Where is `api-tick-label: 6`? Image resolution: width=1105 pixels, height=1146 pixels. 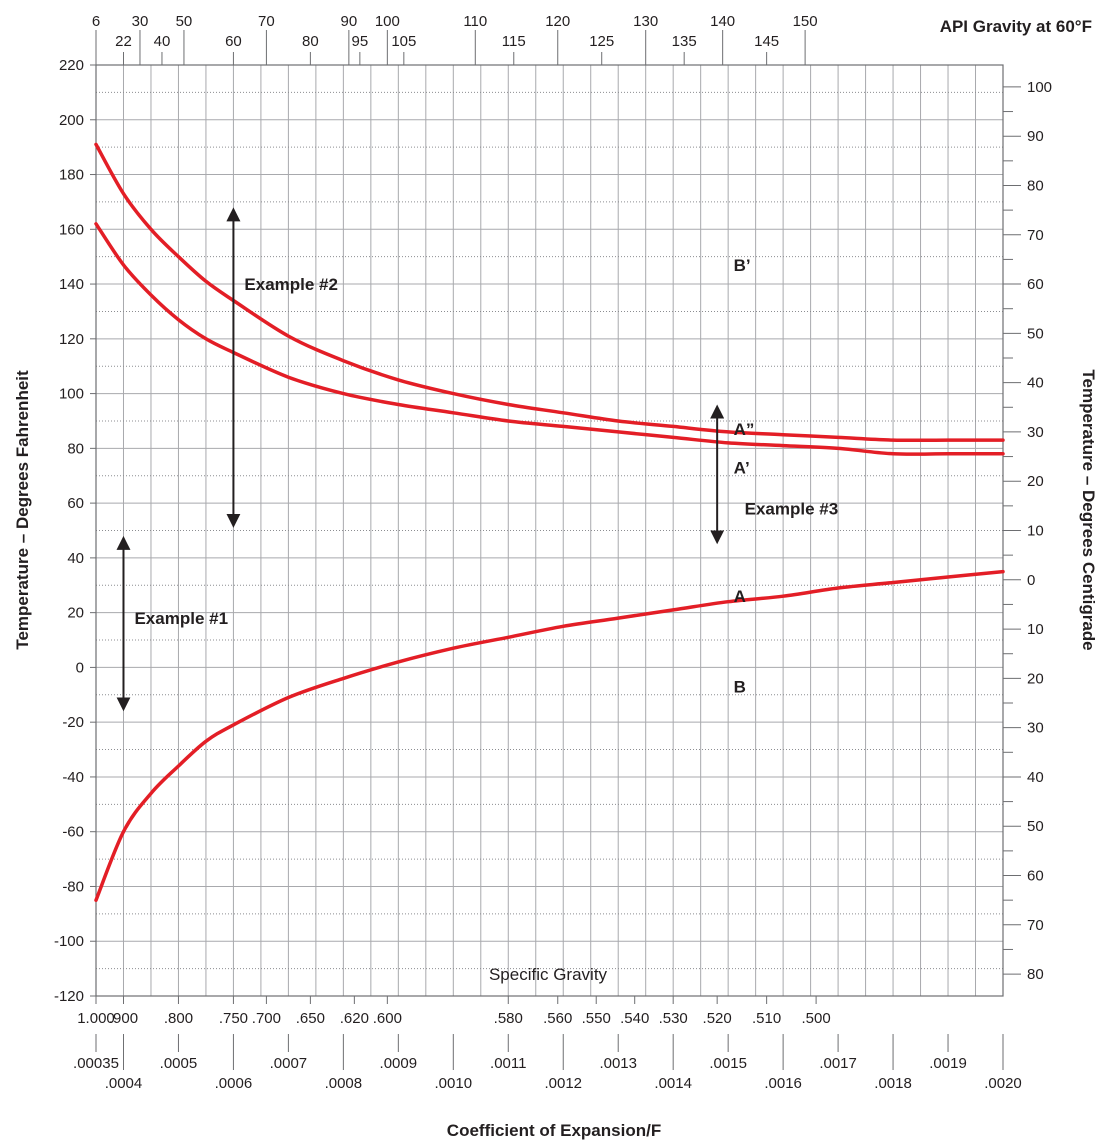 api-tick-label: 6 is located at coordinates (96, 21).